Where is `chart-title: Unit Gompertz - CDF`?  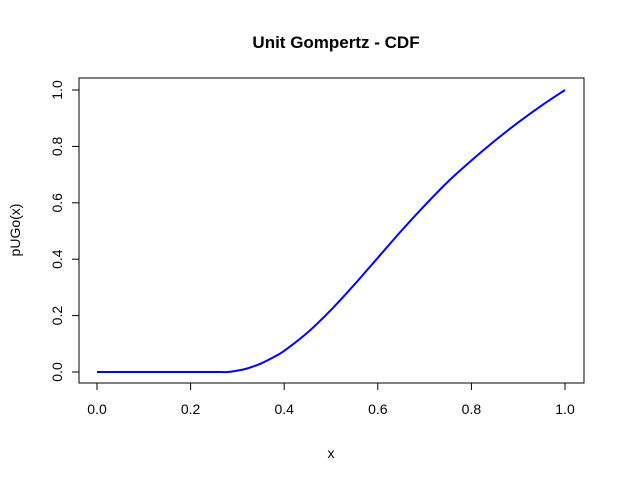
chart-title: Unit Gompertz - CDF is located at coordinates (335, 42).